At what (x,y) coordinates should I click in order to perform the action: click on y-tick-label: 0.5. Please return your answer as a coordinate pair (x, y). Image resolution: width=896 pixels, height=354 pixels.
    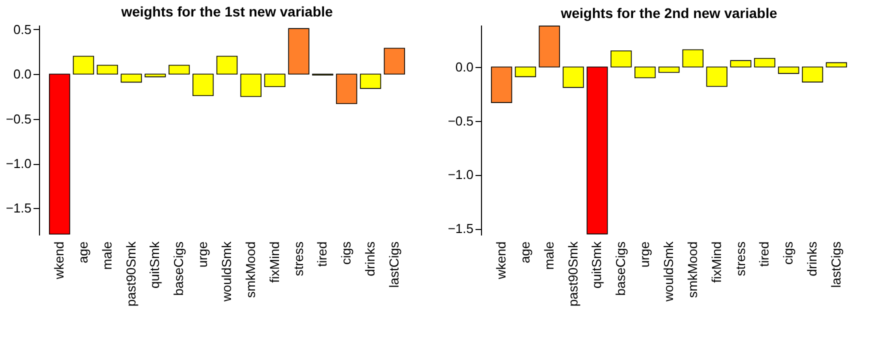
    Looking at the image, I should click on (22, 29).